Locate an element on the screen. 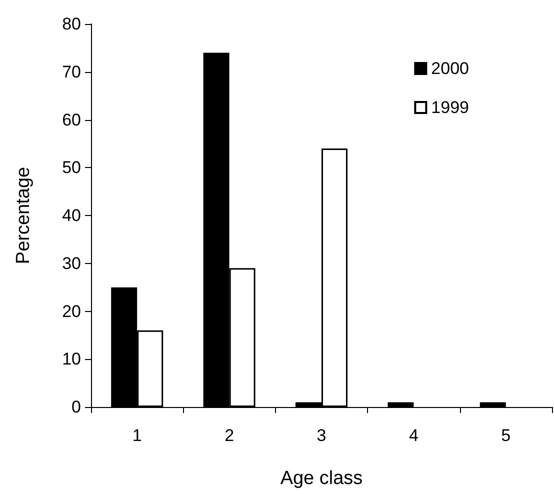  y-tick-label: 60 is located at coordinates (71, 120).